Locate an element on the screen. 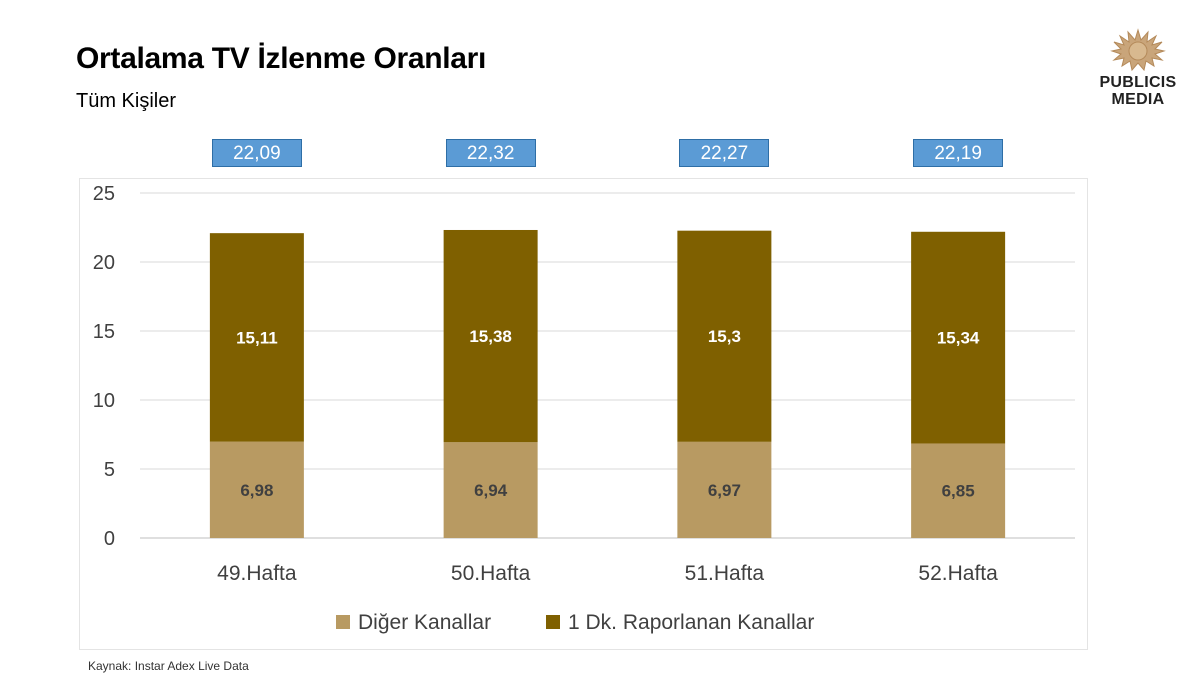 Image resolution: width=1204 pixels, height=683 pixels. y-tick-label: 0 is located at coordinates (109, 539).